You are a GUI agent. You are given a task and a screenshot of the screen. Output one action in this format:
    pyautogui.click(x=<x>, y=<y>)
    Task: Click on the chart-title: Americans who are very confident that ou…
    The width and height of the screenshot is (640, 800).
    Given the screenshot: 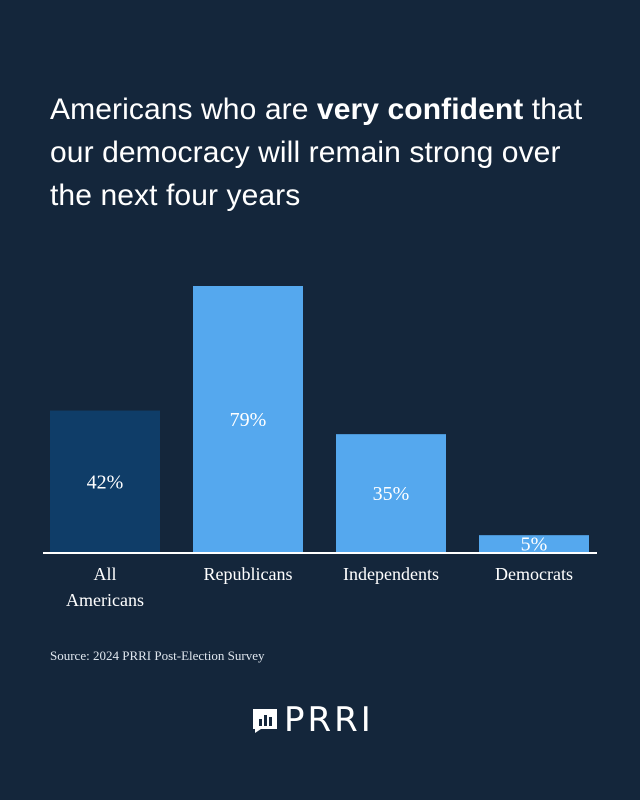 What is the action you would take?
    pyautogui.click(x=330, y=152)
    